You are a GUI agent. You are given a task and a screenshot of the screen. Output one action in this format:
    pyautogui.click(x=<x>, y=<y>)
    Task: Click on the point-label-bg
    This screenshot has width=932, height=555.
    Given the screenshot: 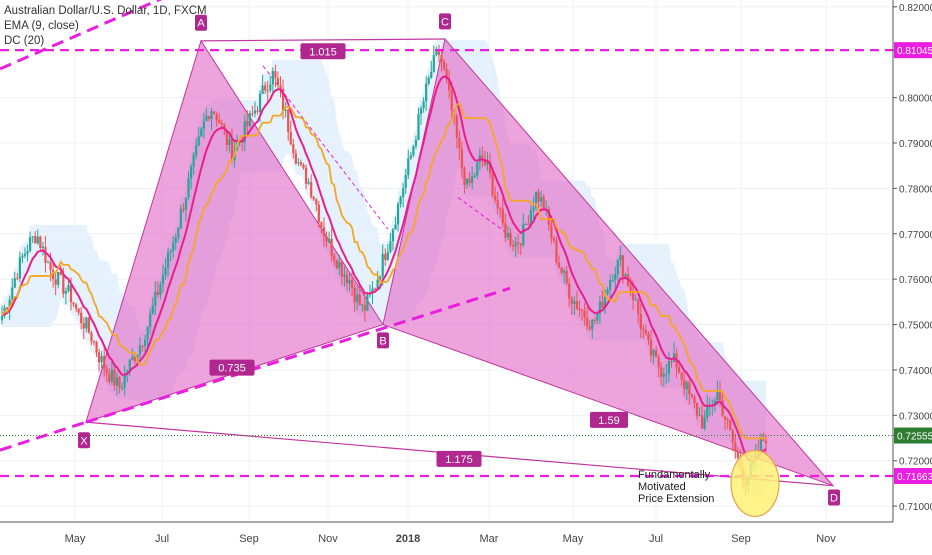 What is the action you would take?
    pyautogui.click(x=84, y=440)
    